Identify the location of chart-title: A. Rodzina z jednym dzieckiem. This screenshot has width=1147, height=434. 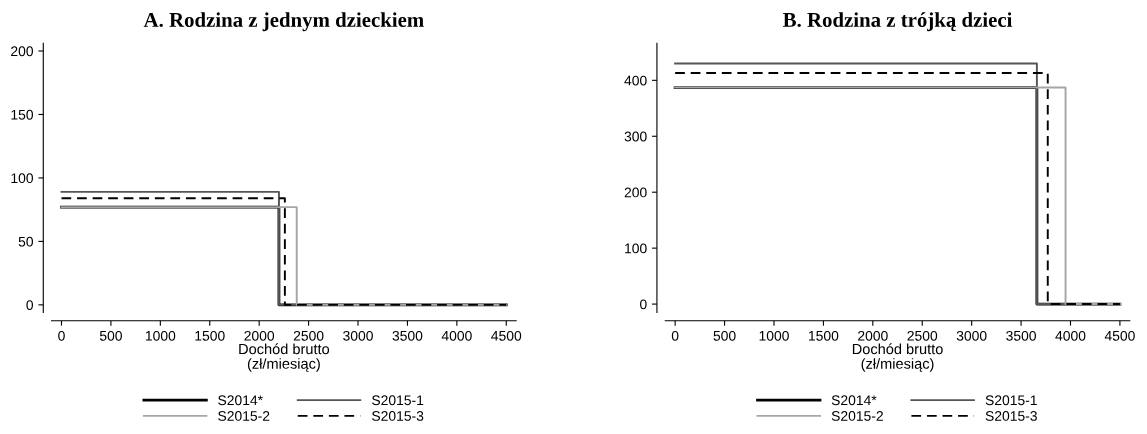
(283, 22).